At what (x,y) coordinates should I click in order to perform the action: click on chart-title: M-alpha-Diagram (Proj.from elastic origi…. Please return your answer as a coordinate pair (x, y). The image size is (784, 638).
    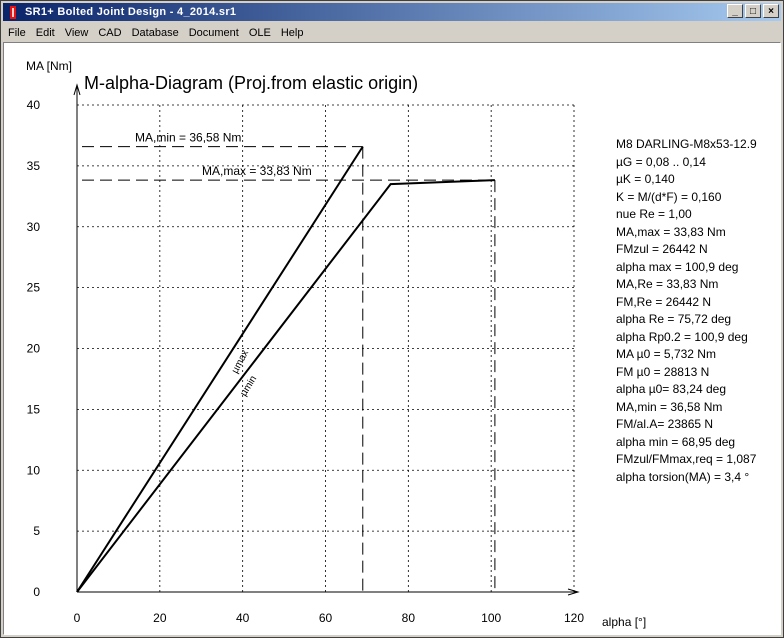
    Looking at the image, I should click on (251, 83).